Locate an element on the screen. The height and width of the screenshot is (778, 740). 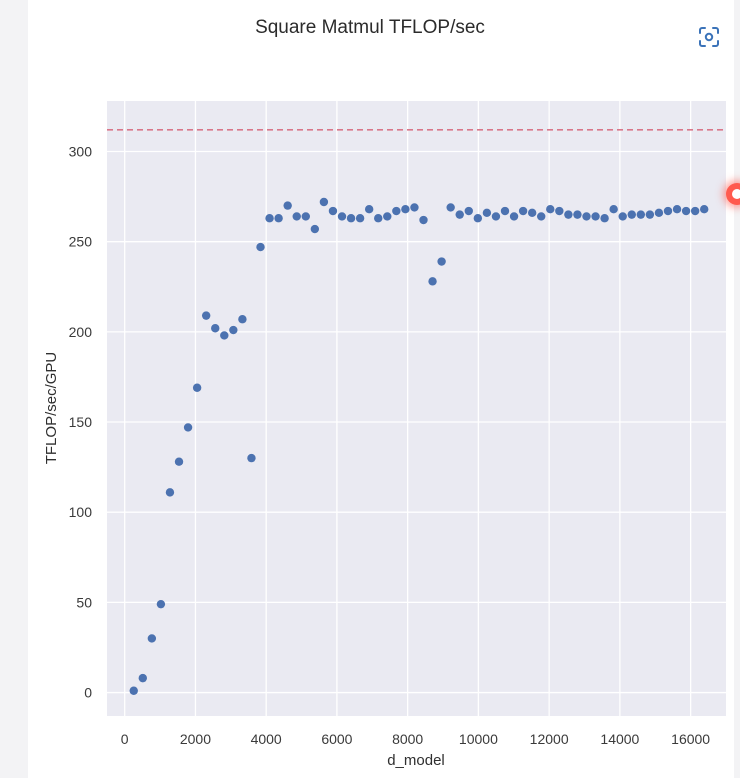
y-tick-label: 150 is located at coordinates (81, 422).